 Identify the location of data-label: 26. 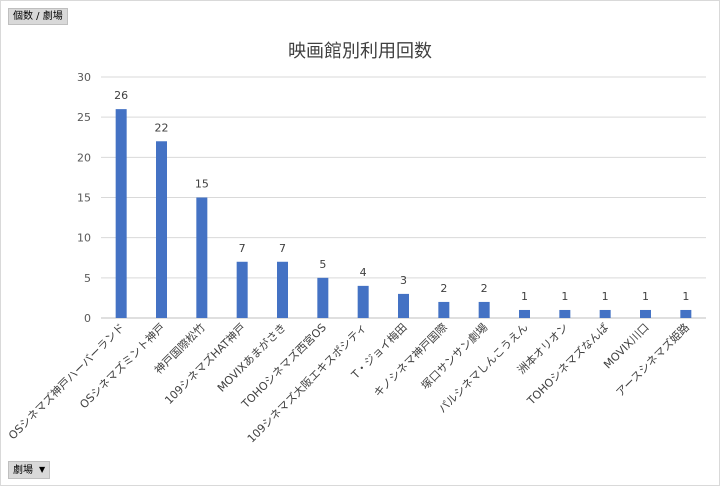
(121, 95).